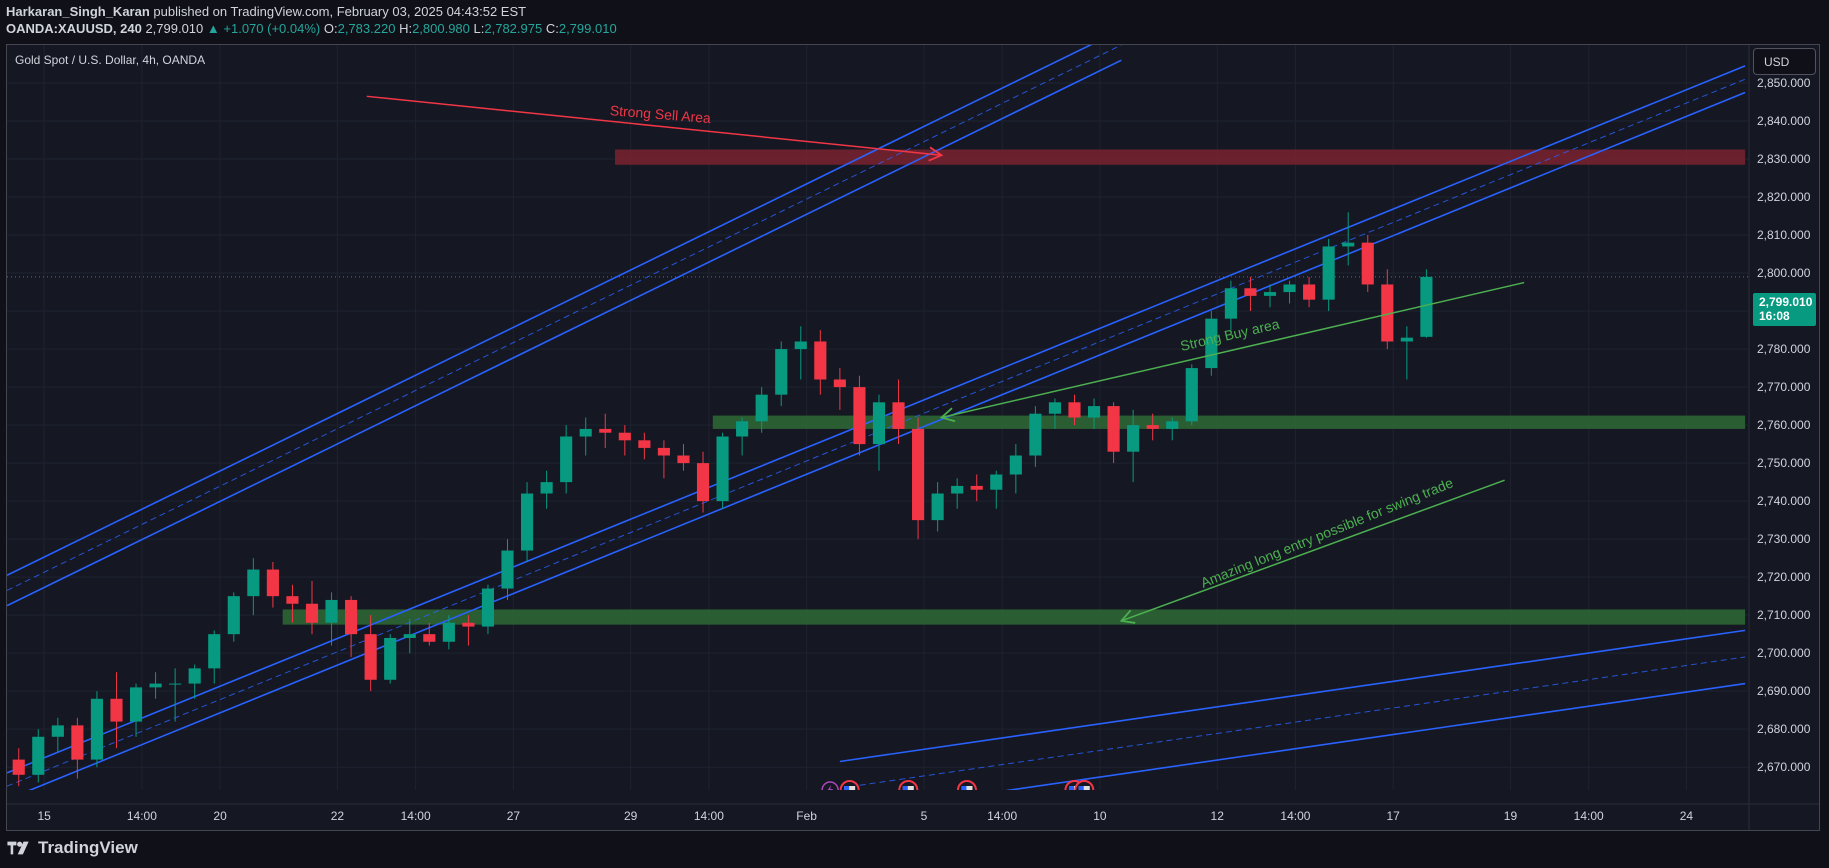  What do you see at coordinates (1784, 83) in the screenshot?
I see `y-tick-label: 2,850.000` at bounding box center [1784, 83].